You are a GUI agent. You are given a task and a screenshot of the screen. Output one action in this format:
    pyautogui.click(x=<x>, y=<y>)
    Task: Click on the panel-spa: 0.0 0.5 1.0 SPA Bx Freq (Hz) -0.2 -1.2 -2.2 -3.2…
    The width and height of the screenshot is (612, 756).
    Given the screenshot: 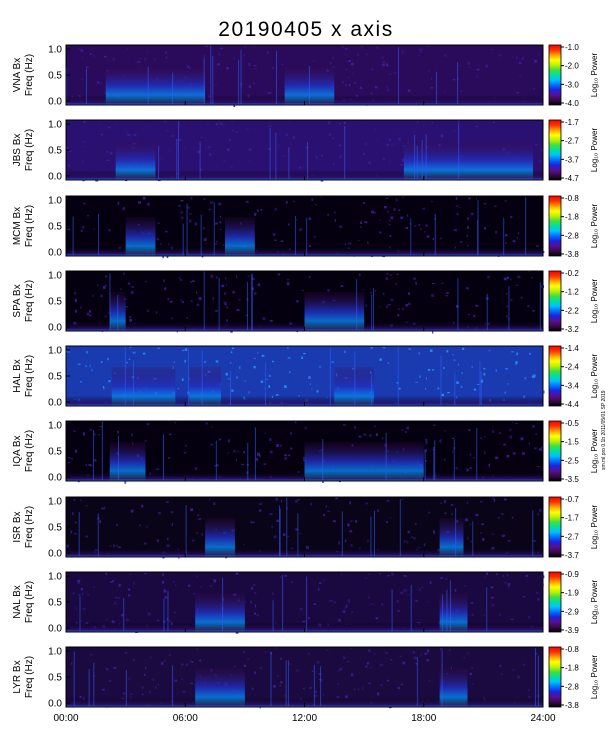 What is the action you would take?
    pyautogui.click(x=305, y=301)
    